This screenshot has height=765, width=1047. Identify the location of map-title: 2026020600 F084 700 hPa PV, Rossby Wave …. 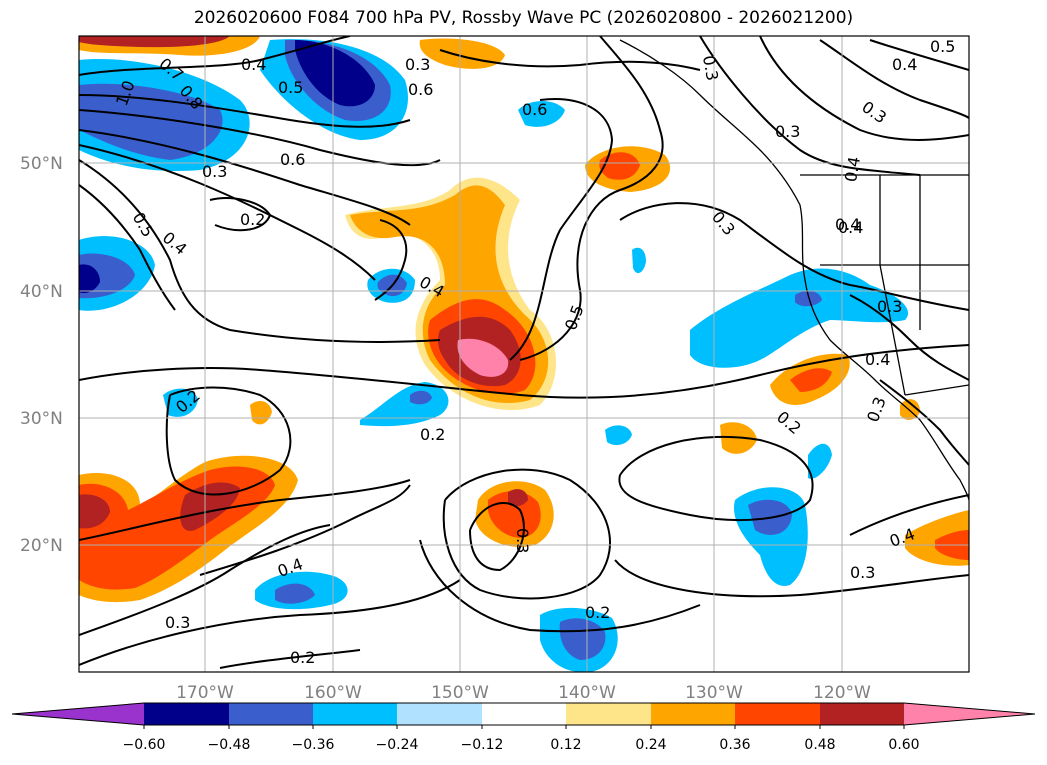
(523, 18).